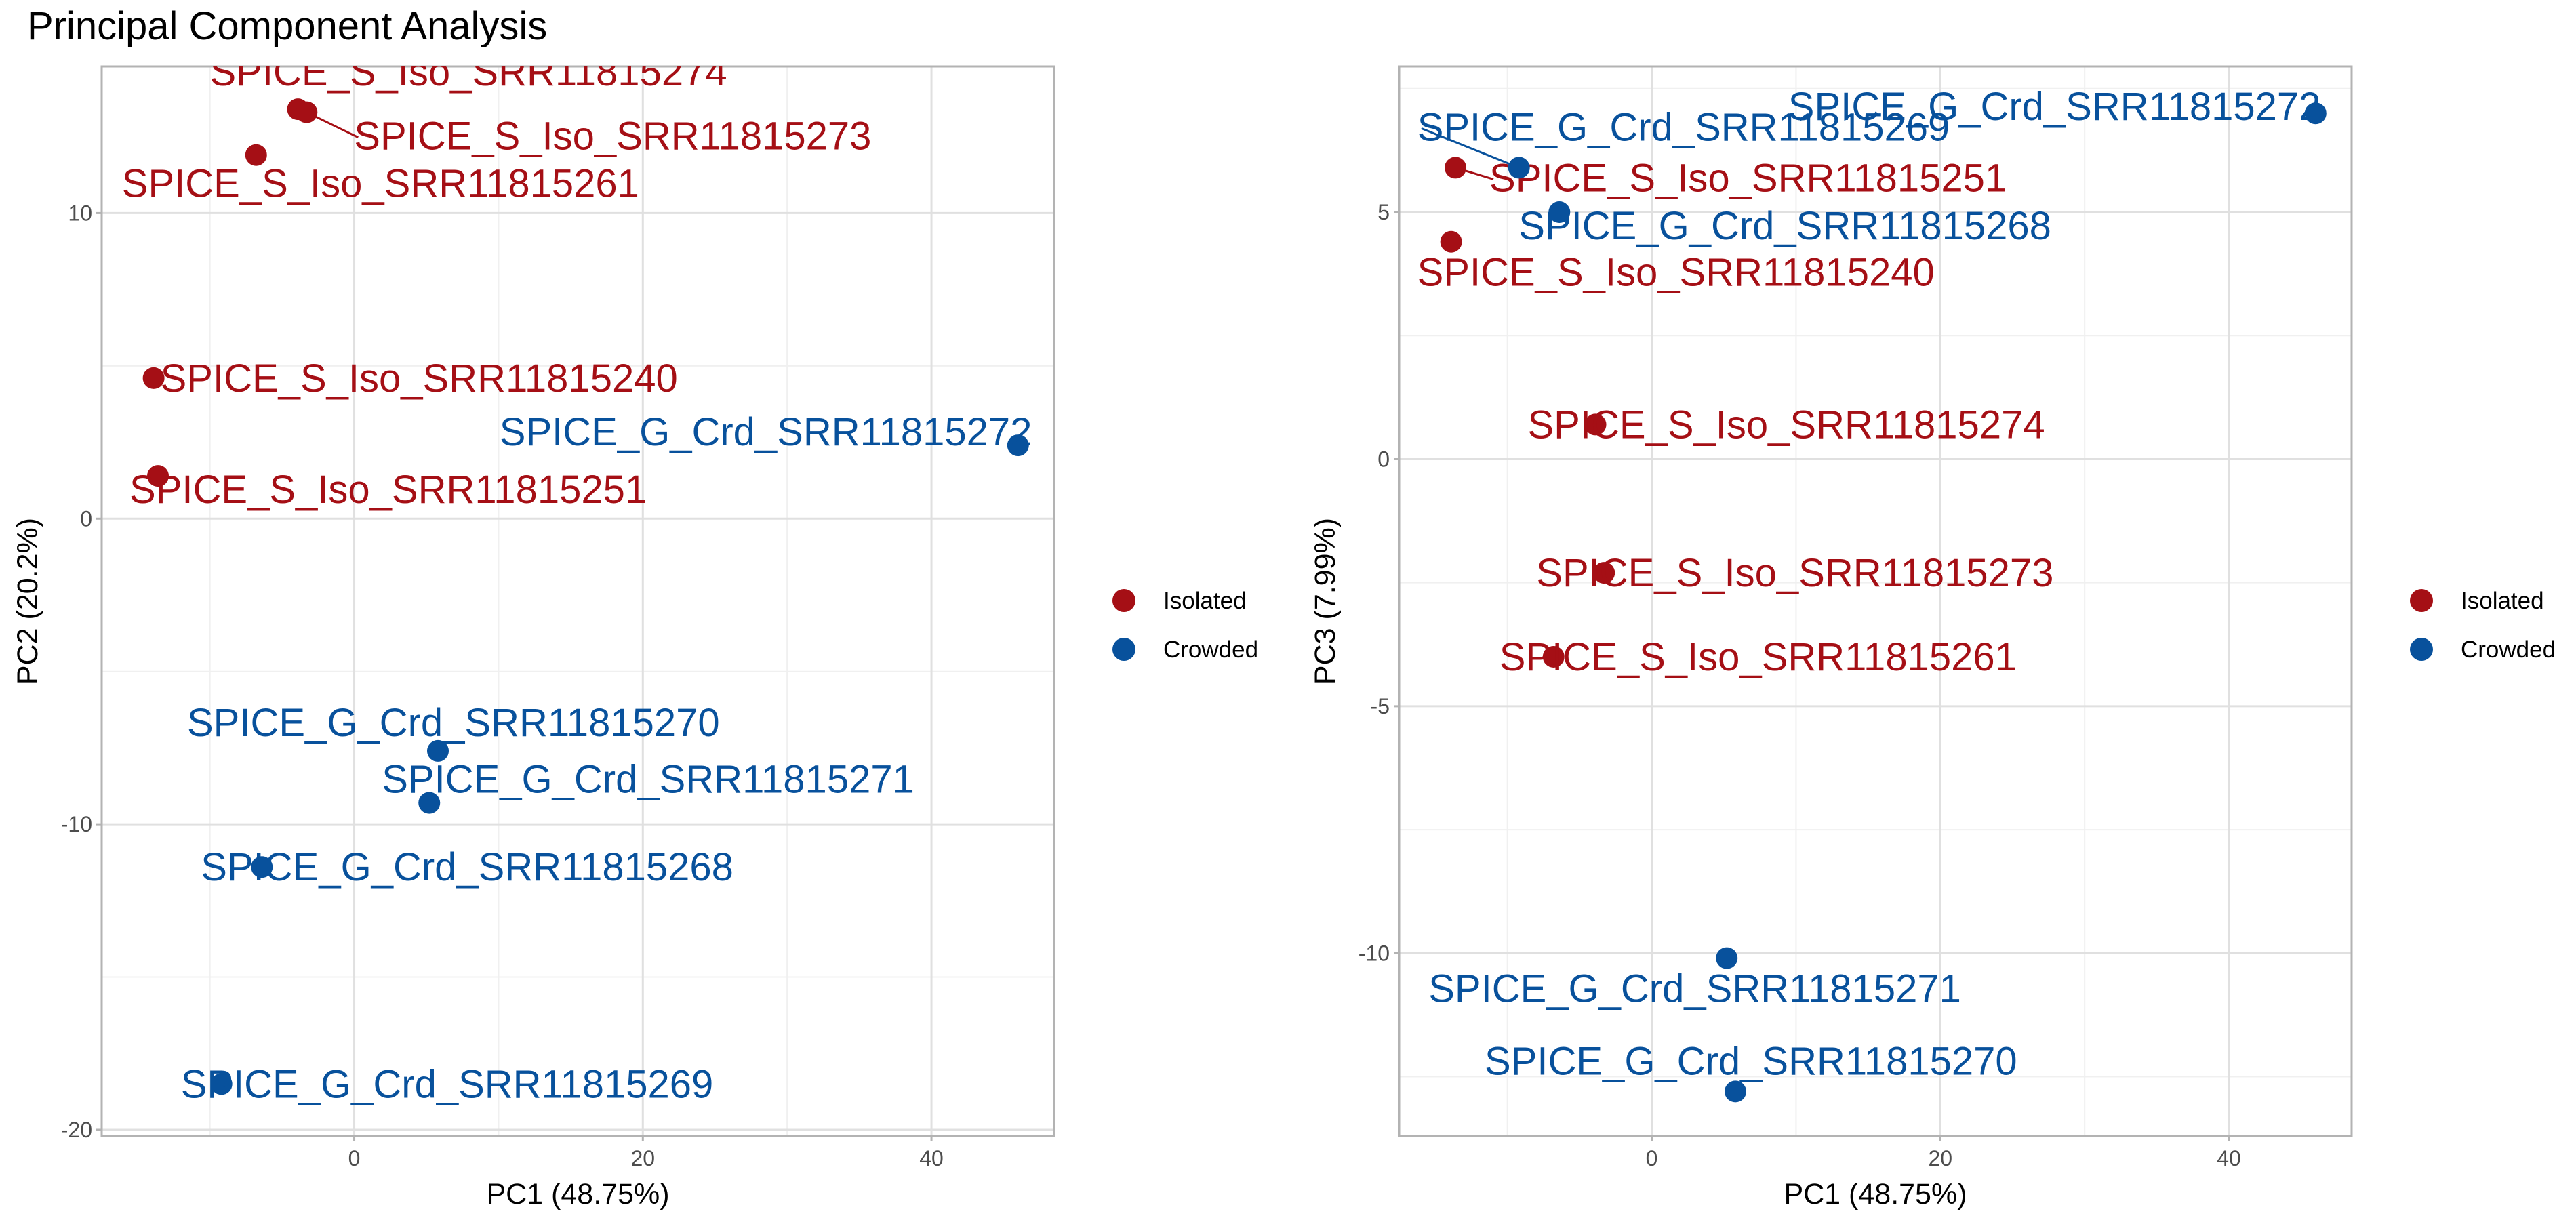  I want to click on y-tick-label: 10, so click(80, 213).